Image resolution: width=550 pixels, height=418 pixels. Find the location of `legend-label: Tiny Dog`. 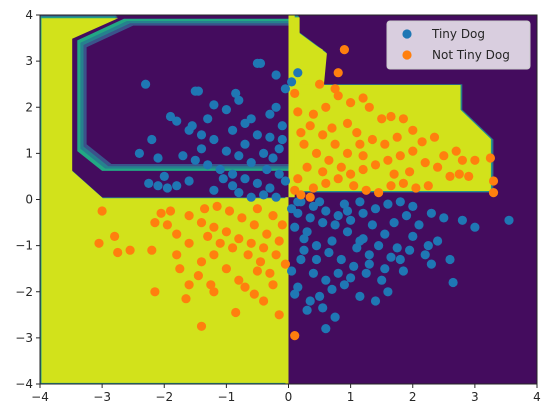

legend-label: Tiny Dog is located at coordinates (458, 34).